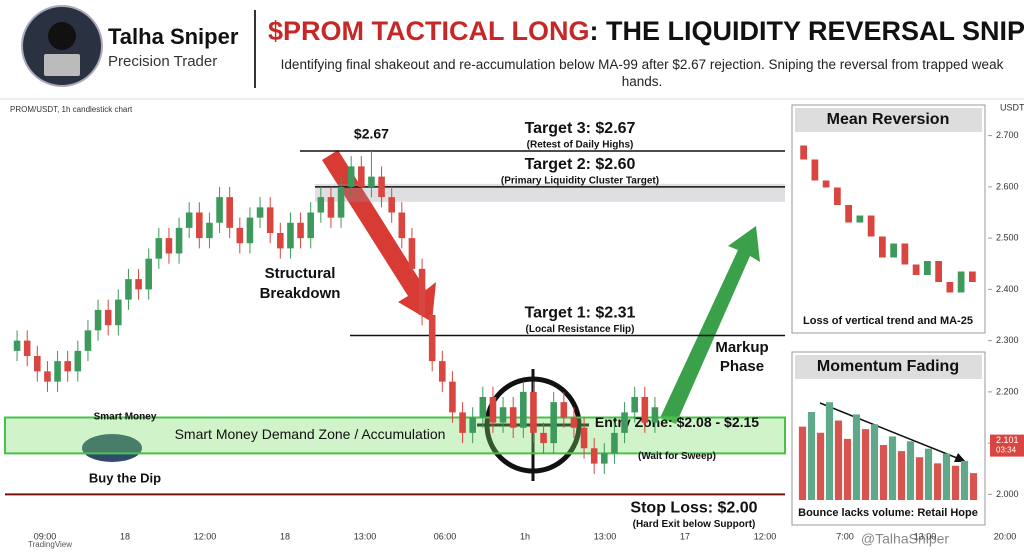 Image resolution: width=1024 pixels, height=558 pixels. Describe the element at coordinates (1012, 107) in the screenshot. I see `axis-unit: USDT` at that location.